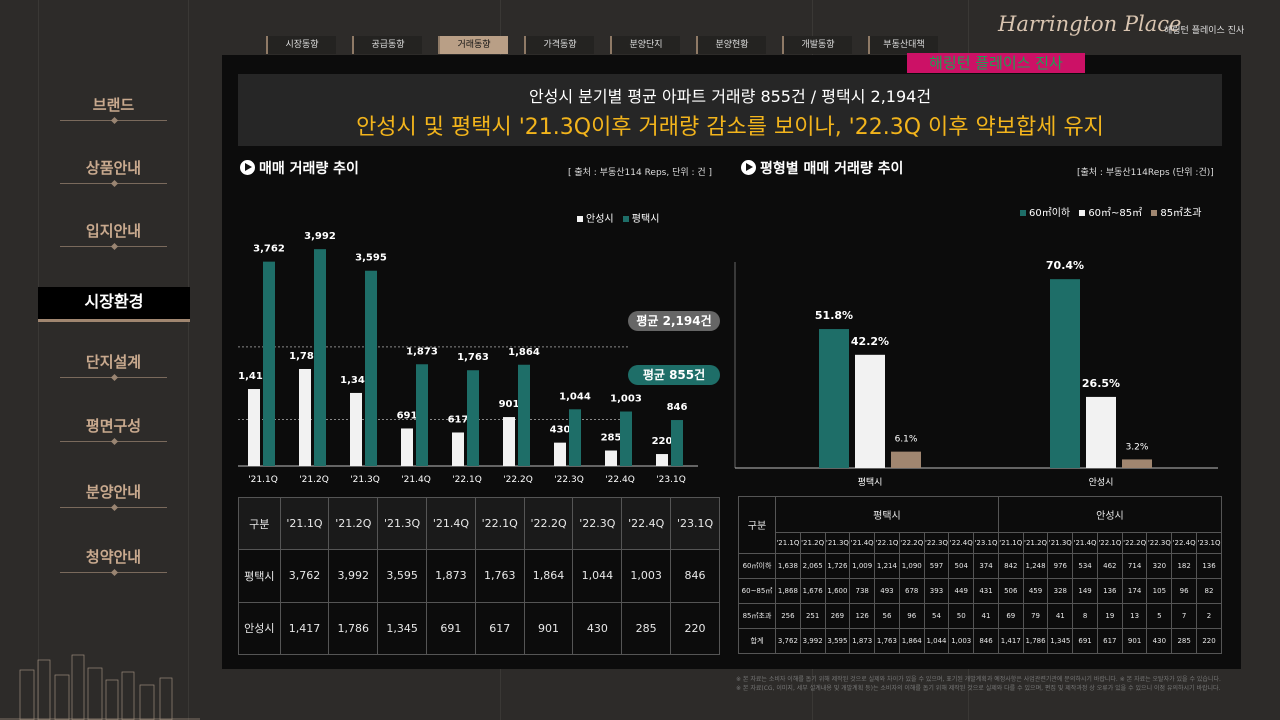 This screenshot has height=720, width=1280. Describe the element at coordinates (812, 543) in the screenshot. I see `table-header: '21.2Q` at that location.